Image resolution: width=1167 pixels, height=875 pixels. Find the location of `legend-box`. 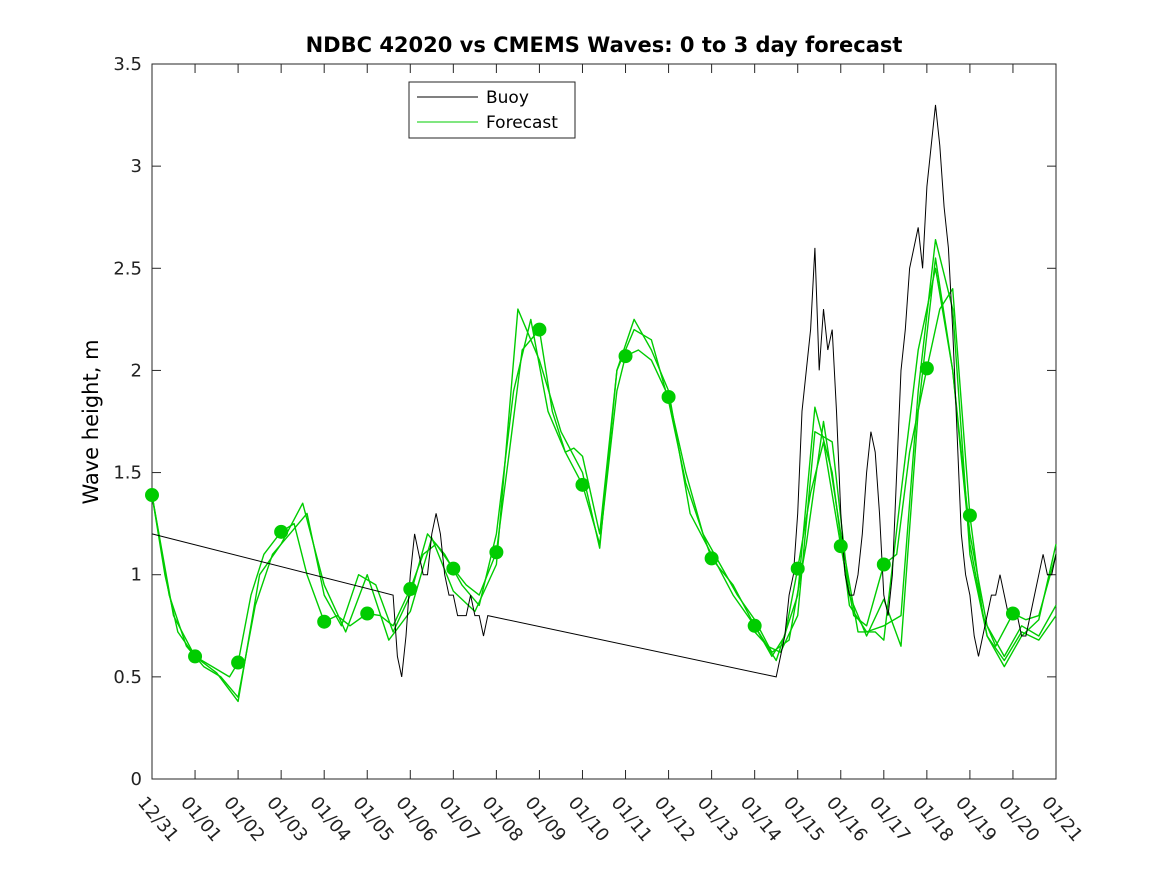

legend-box is located at coordinates (492, 110).